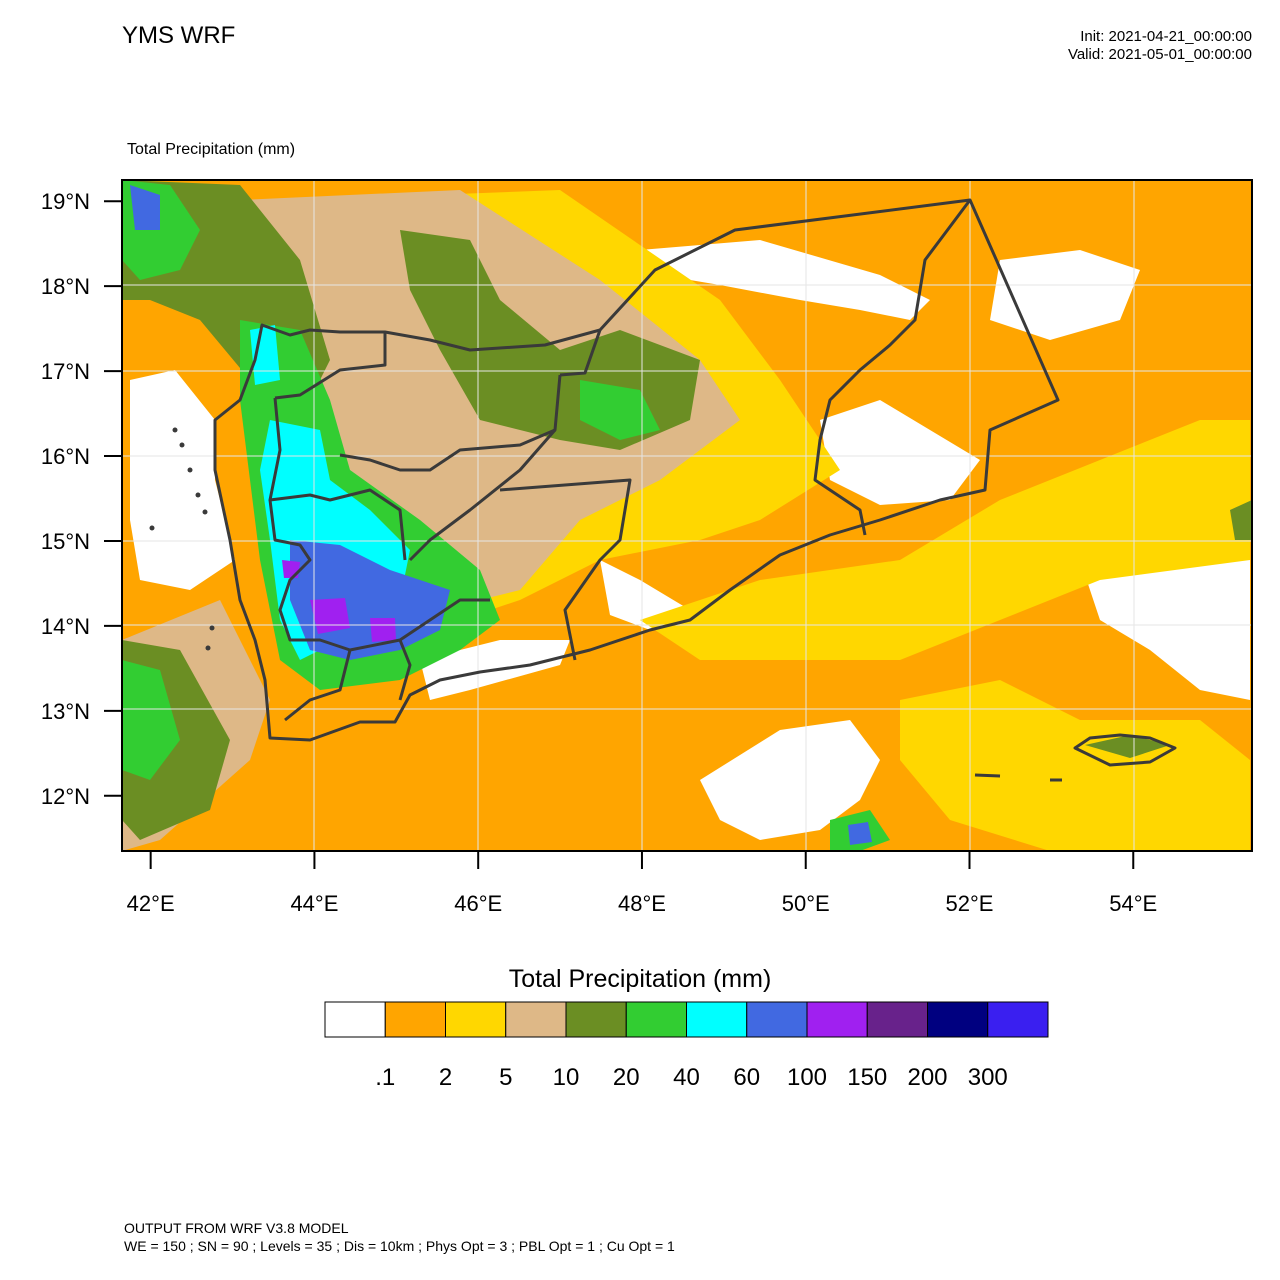 This screenshot has width=1280, height=1280. What do you see at coordinates (927, 1077) in the screenshot?
I see `legend-label: 200` at bounding box center [927, 1077].